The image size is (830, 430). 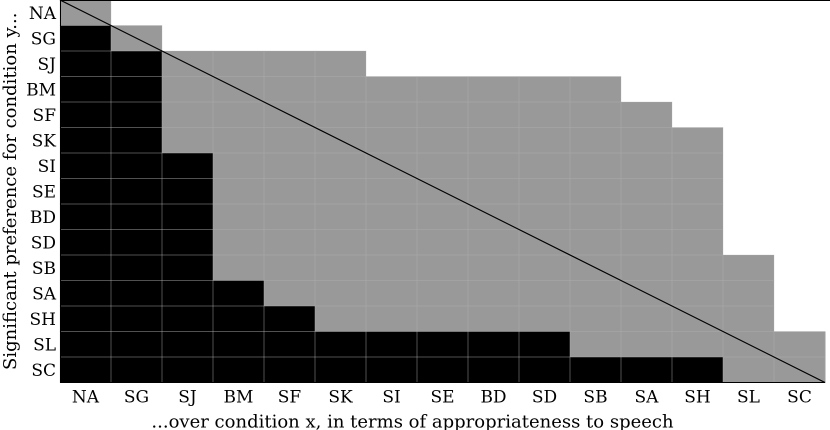 What do you see at coordinates (44, 294) in the screenshot?
I see `y-tick-label: SA` at bounding box center [44, 294].